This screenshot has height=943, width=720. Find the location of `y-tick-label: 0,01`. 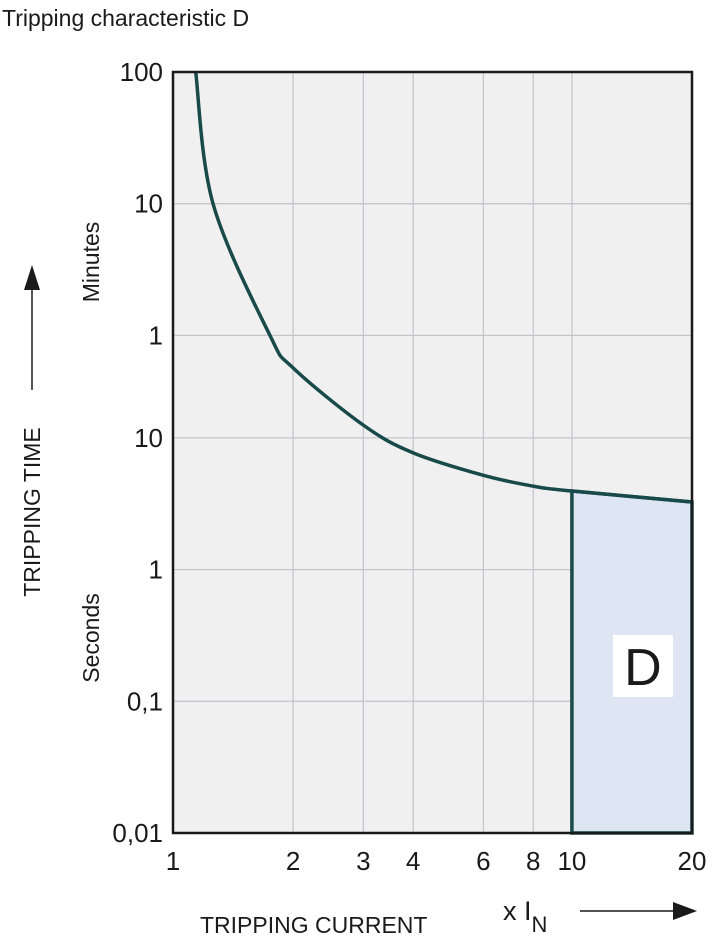

y-tick-label: 0,01 is located at coordinates (137, 833).